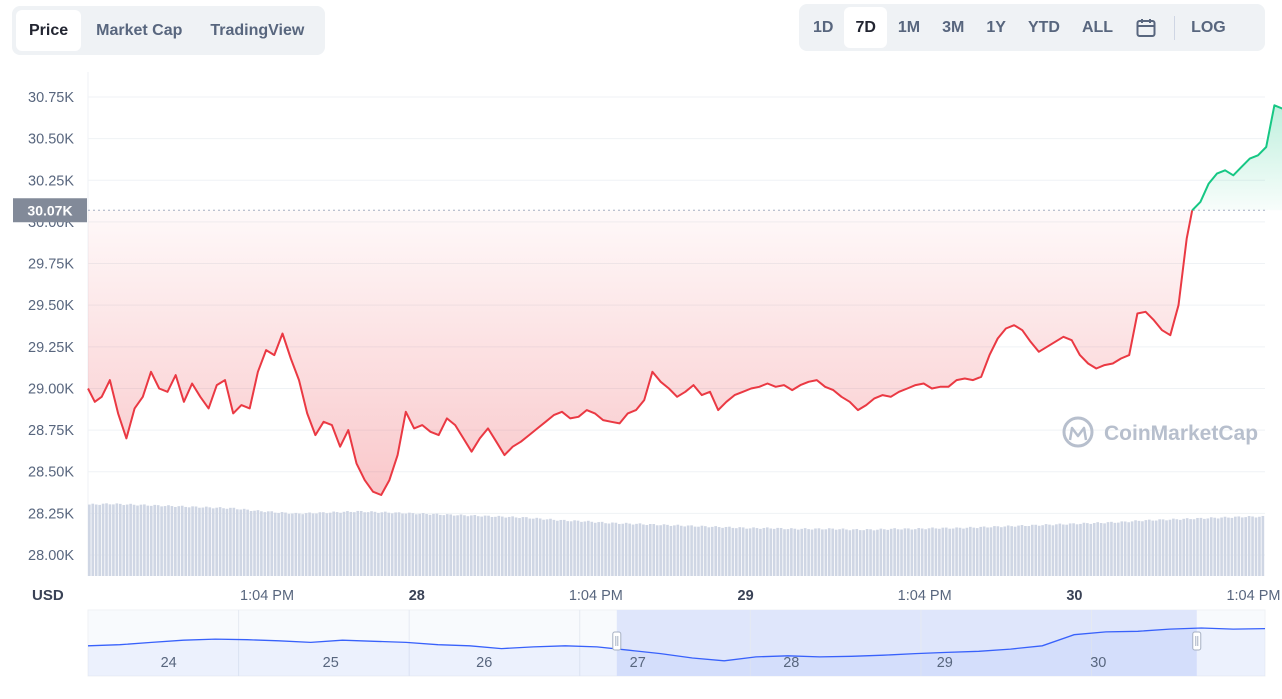 The image size is (1282, 699). I want to click on range-all: ALL, so click(1097, 27).